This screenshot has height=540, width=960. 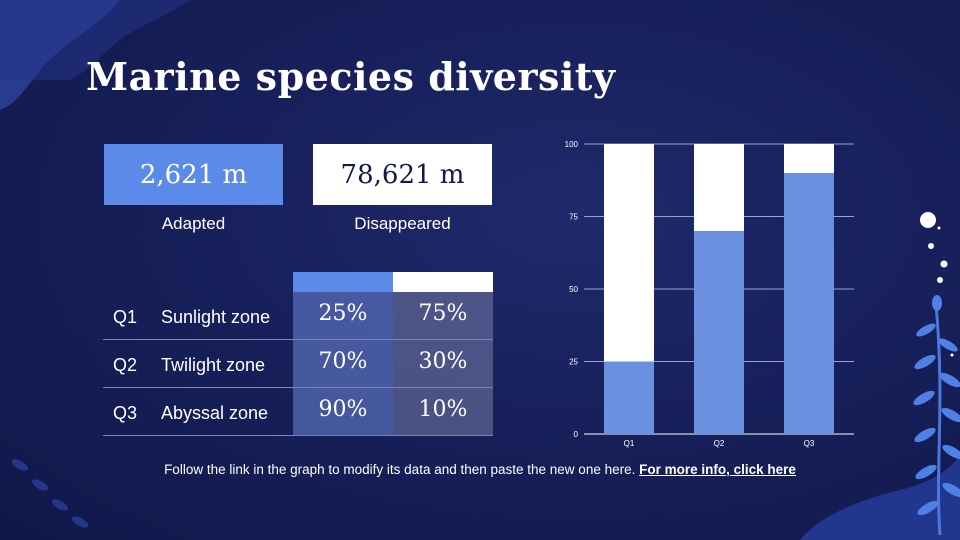 I want to click on y-tick-label: 25, so click(x=573, y=362).